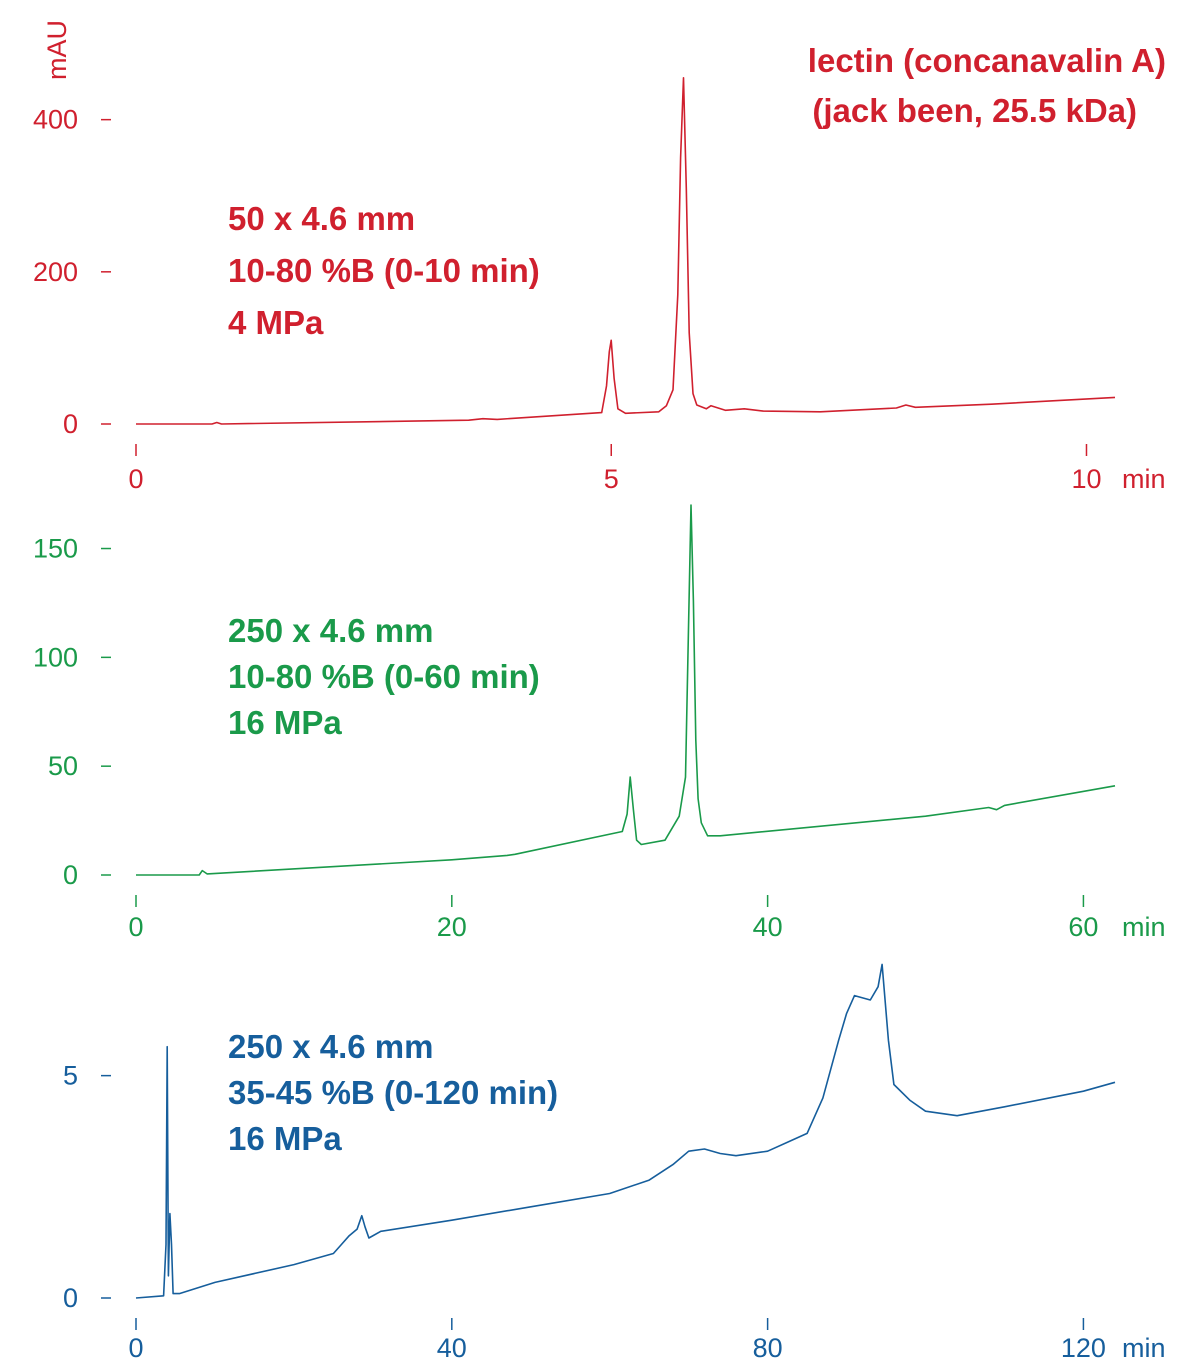  I want to click on method-info-line: 10-80 %B (0-10 min), so click(384, 270).